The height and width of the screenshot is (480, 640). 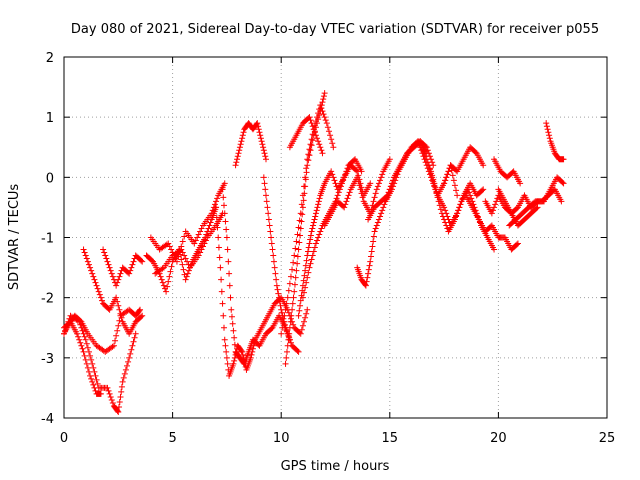 I want to click on y-tick-label: 0, so click(x=50, y=178).